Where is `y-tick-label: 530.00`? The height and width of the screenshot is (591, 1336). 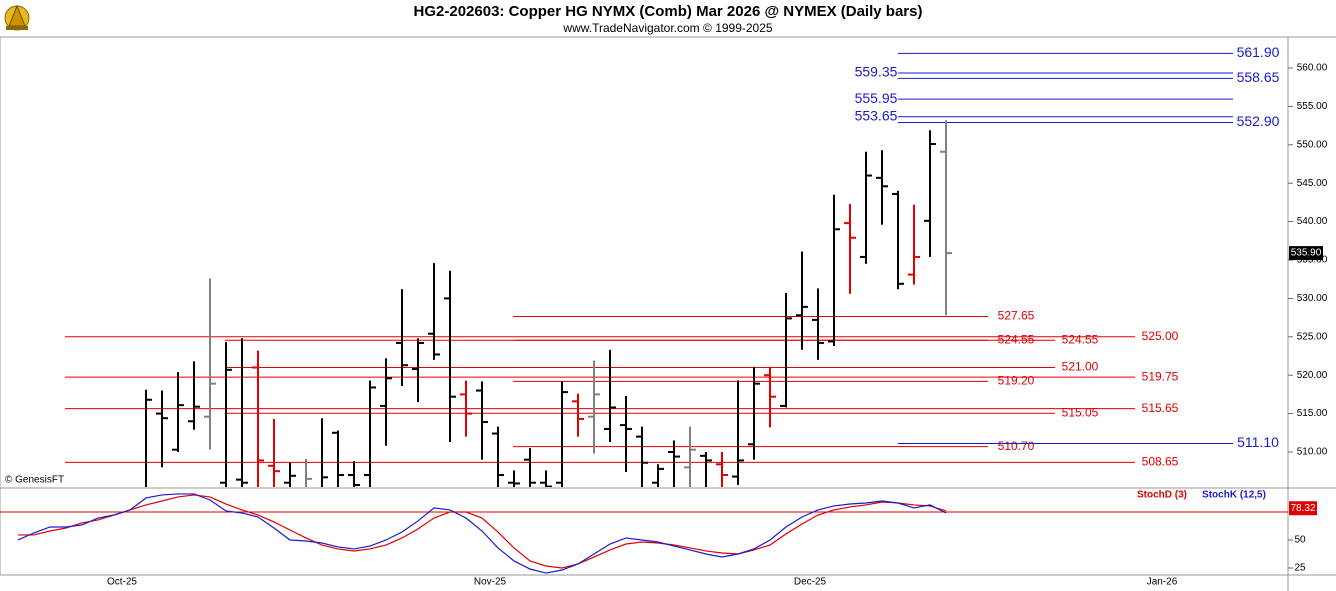
y-tick-label: 530.00 is located at coordinates (1312, 298).